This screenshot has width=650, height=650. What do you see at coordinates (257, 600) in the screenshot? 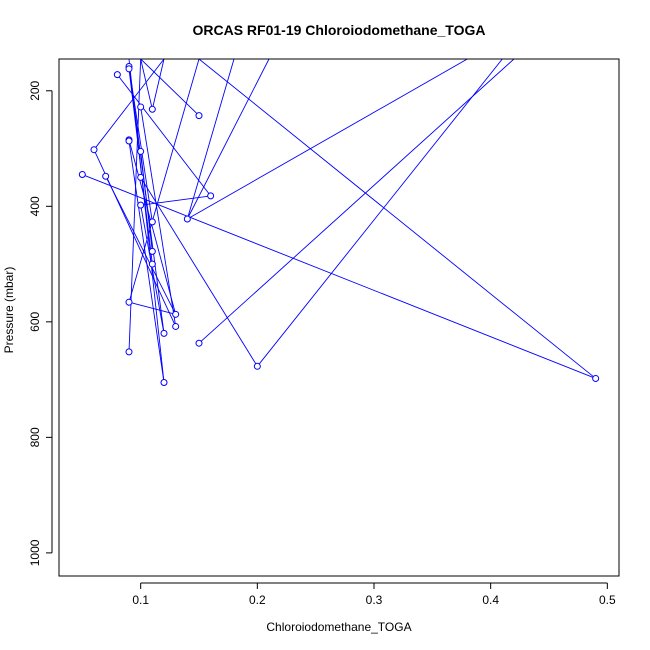
I see `x-tick-label-1: 0.2` at bounding box center [257, 600].